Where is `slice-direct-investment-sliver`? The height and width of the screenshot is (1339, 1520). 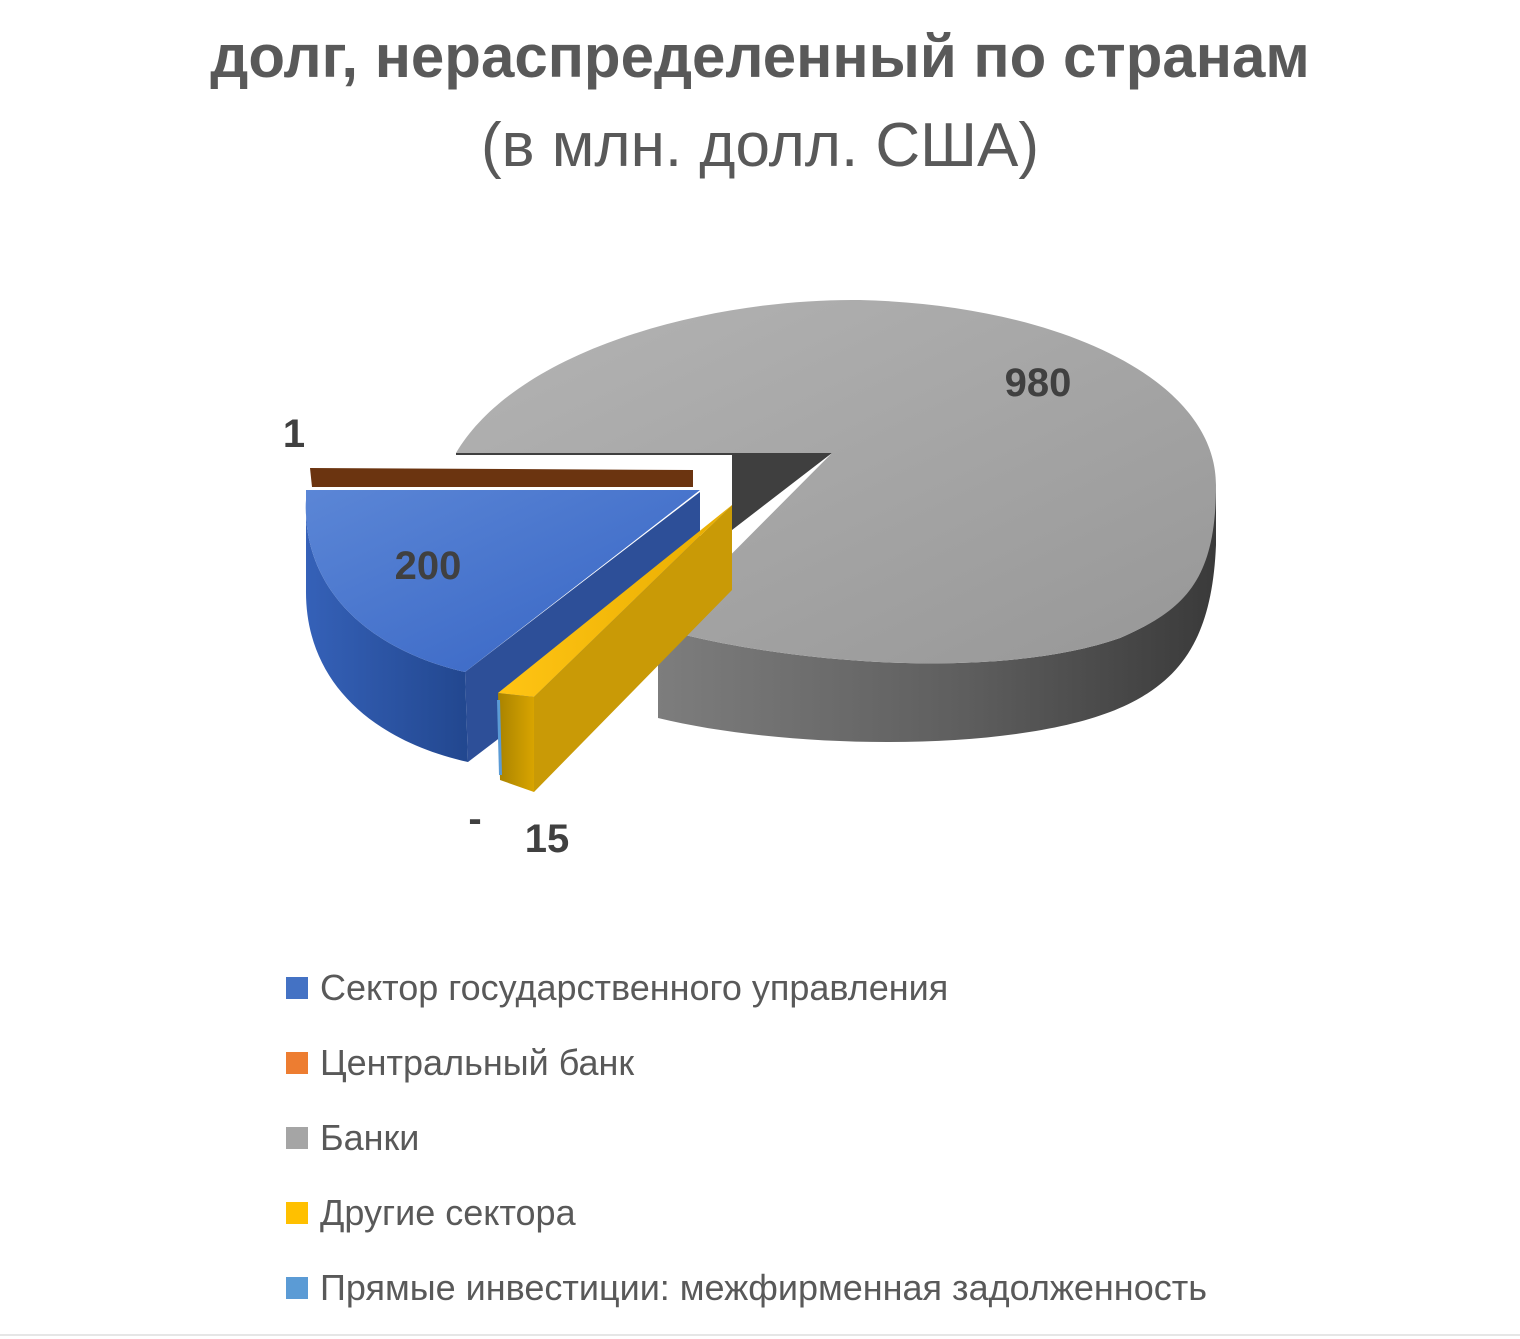
slice-direct-investment-sliver is located at coordinates (499, 737).